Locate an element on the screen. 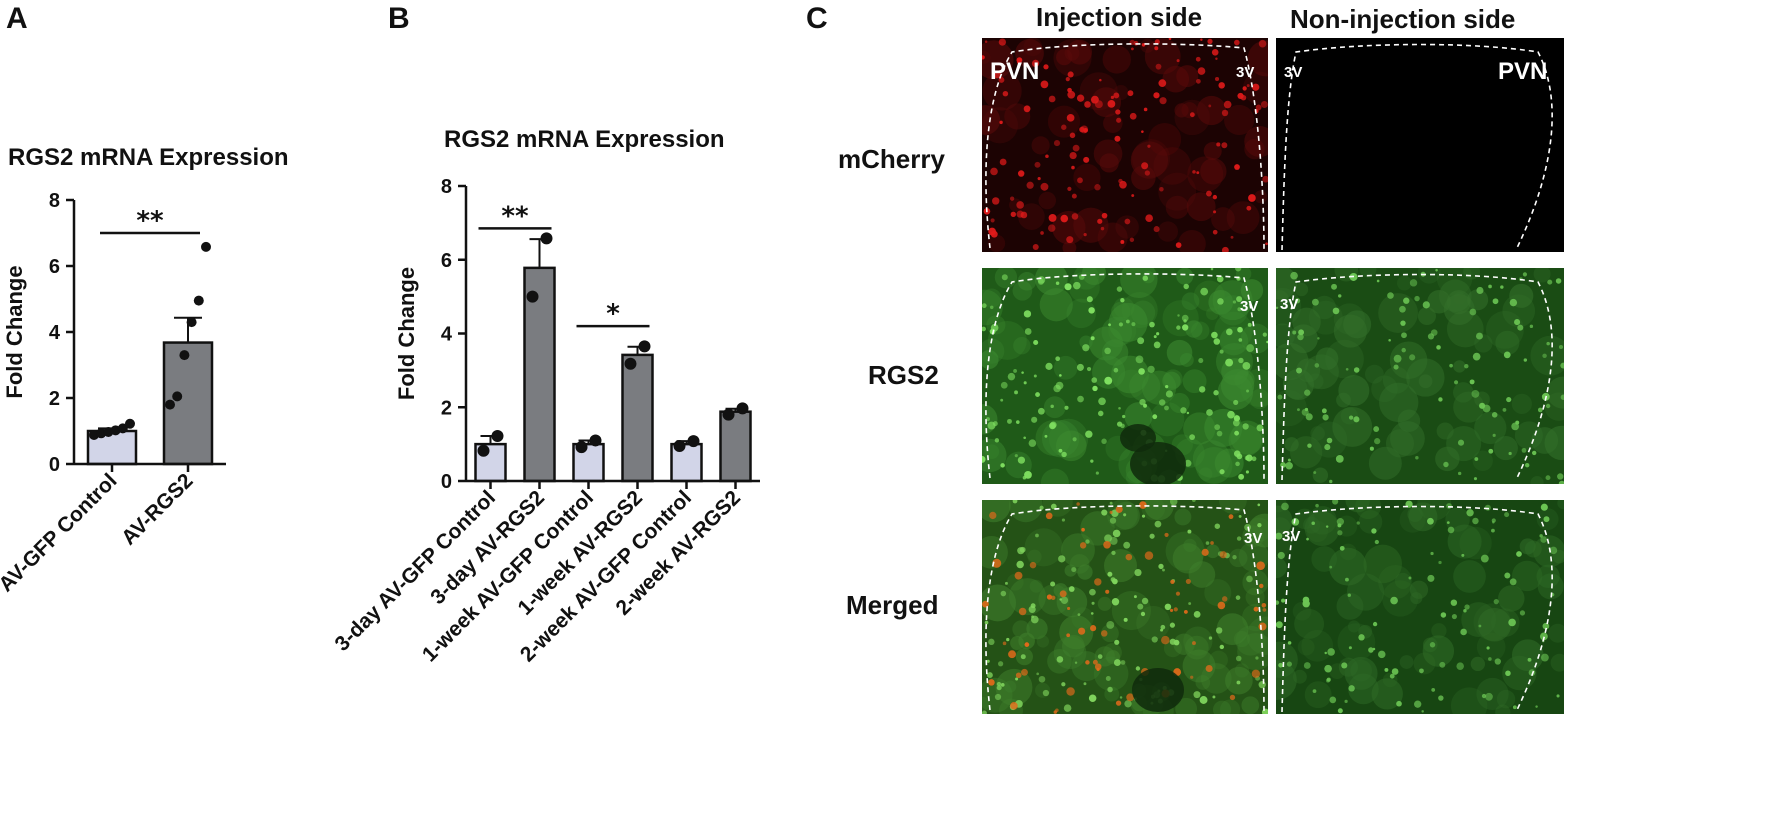  label-3v-rgs2-non-injection: 3V is located at coordinates (1289, 304).